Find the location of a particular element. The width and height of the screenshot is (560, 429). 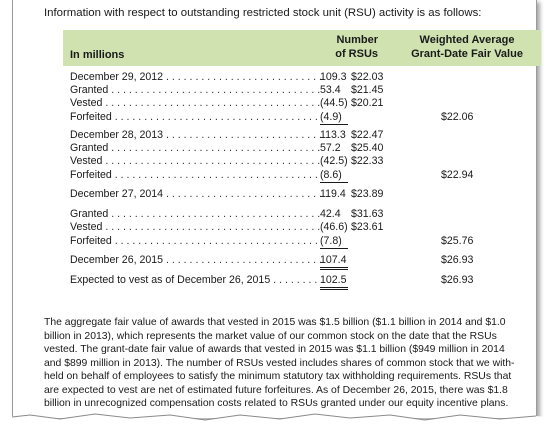

inline-fair-value: $22.33 is located at coordinates (367, 161).